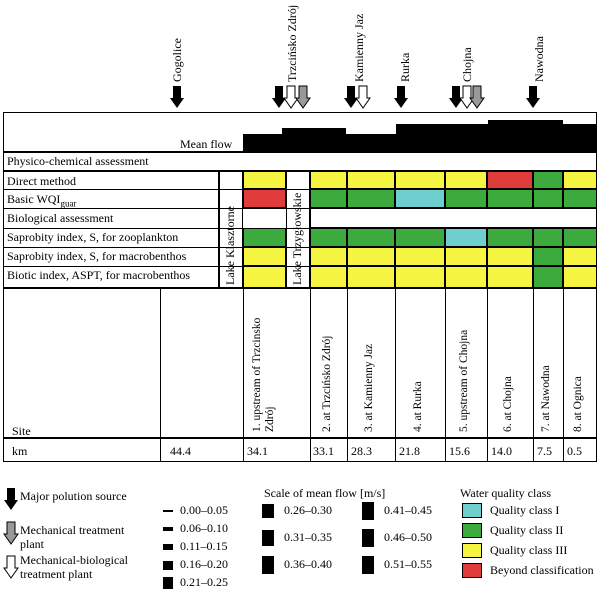 The width and height of the screenshot is (600, 590). Describe the element at coordinates (93, 237) in the screenshot. I see `row-saprobity-zooplankton: Saprobity index, S, for zooplankton` at that location.